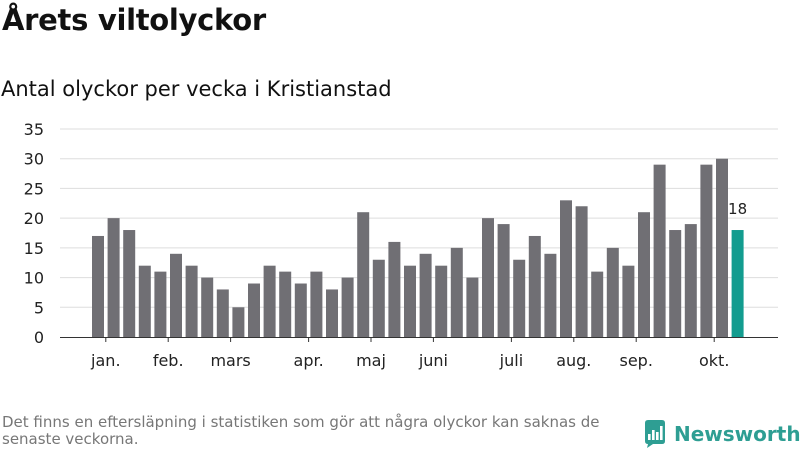 The image size is (800, 450). What do you see at coordinates (309, 360) in the screenshot?
I see `x-tick-label: apr.` at bounding box center [309, 360].